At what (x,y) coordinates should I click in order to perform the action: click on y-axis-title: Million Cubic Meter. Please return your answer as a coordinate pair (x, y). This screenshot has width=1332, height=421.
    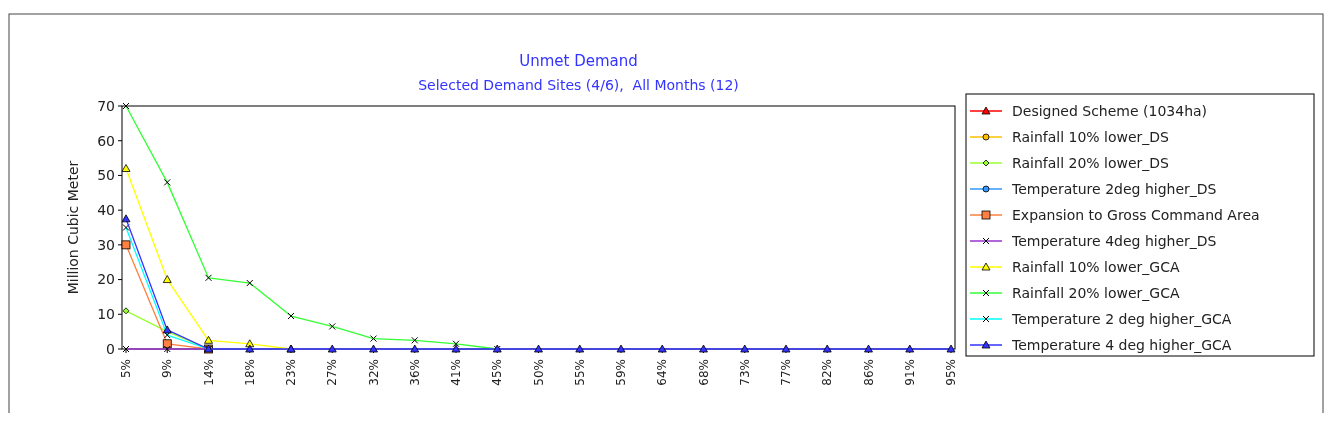
    Looking at the image, I should click on (73, 227).